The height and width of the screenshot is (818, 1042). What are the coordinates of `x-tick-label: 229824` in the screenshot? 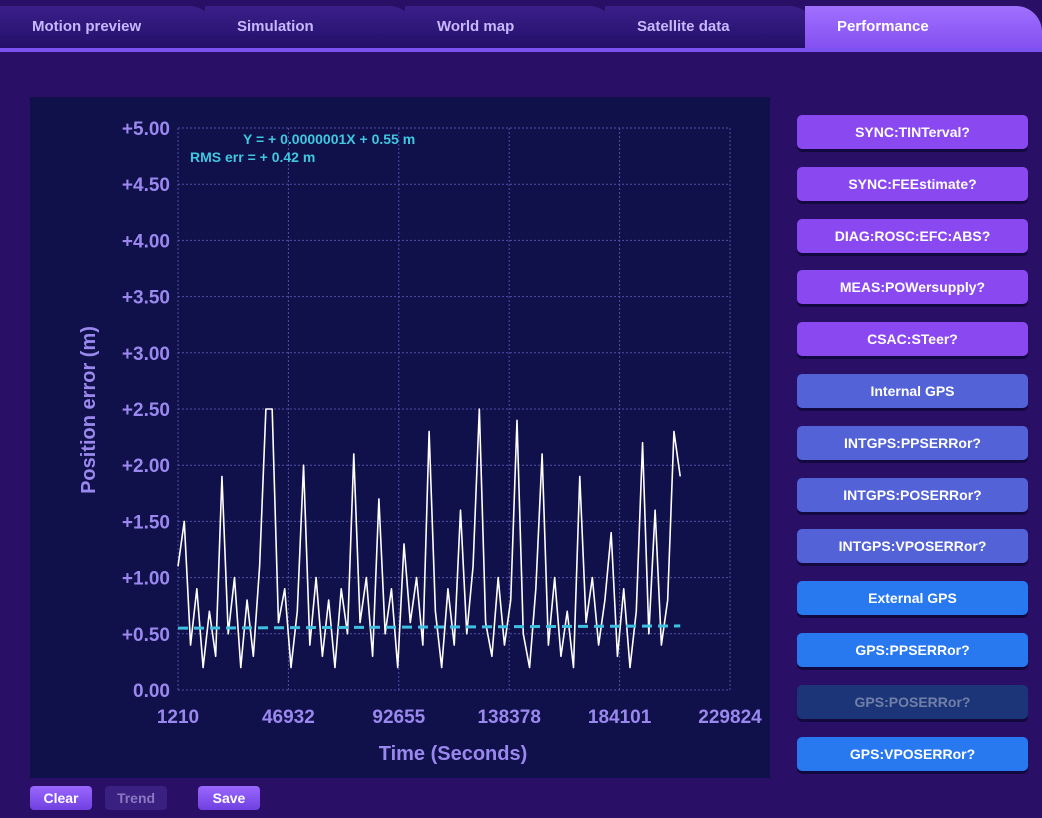 It's located at (730, 717).